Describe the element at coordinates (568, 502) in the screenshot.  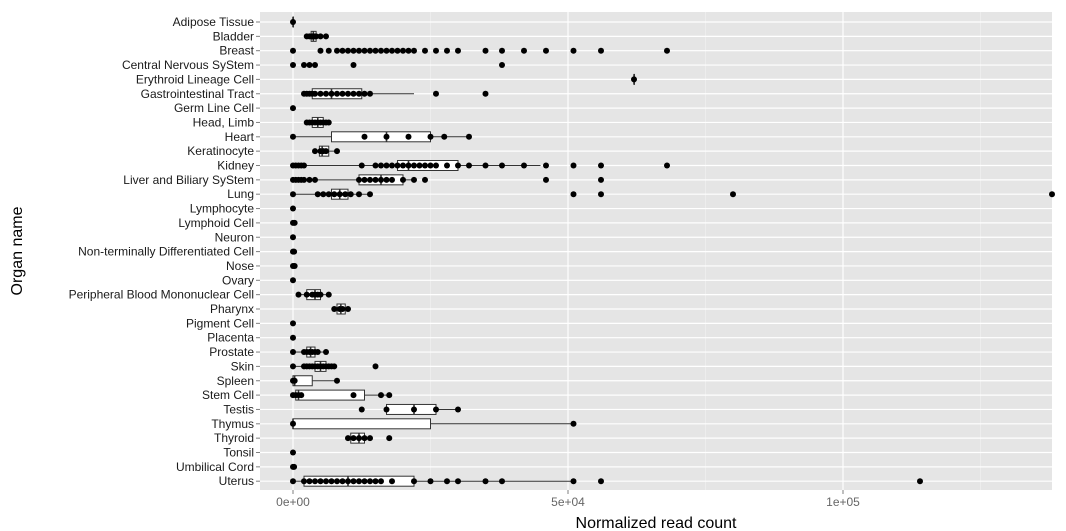
I see `x-tick-label: 5e+04` at that location.